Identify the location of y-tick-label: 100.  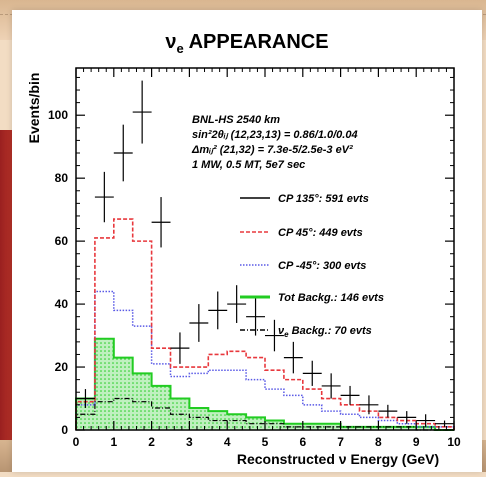
(58, 115).